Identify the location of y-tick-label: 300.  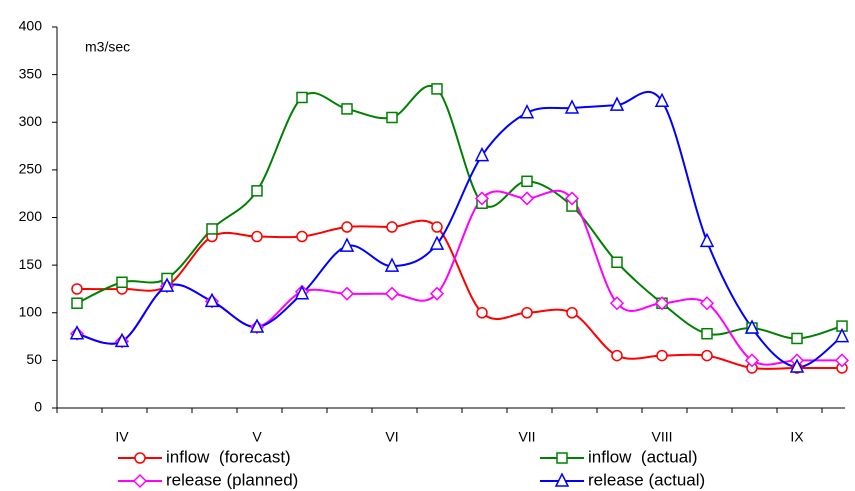
(31, 121).